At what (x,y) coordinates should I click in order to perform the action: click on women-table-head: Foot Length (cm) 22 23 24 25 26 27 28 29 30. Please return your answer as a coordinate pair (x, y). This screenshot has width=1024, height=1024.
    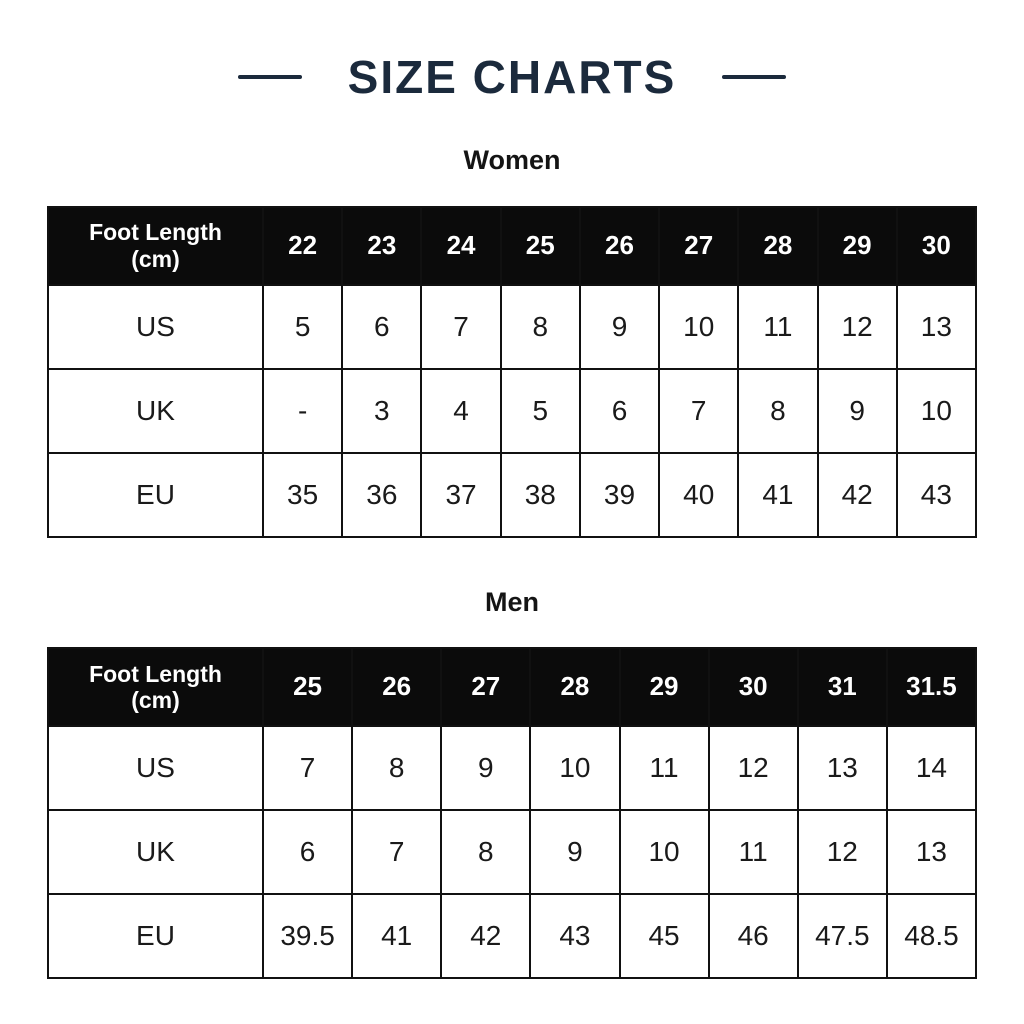
    Looking at the image, I should click on (512, 245).